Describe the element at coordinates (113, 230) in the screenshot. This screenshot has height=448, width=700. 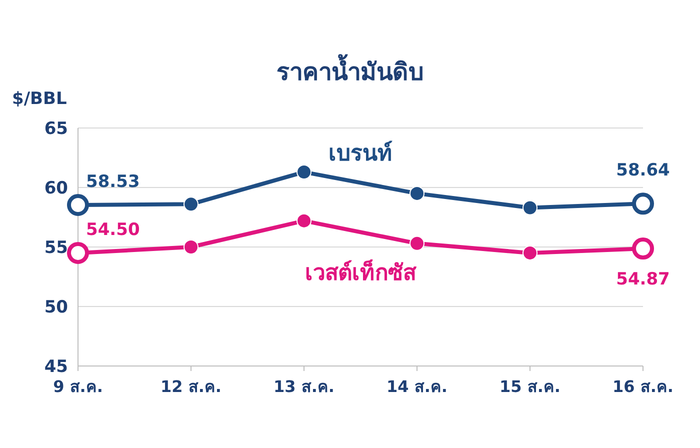
I see `data-label: 54.50` at that location.